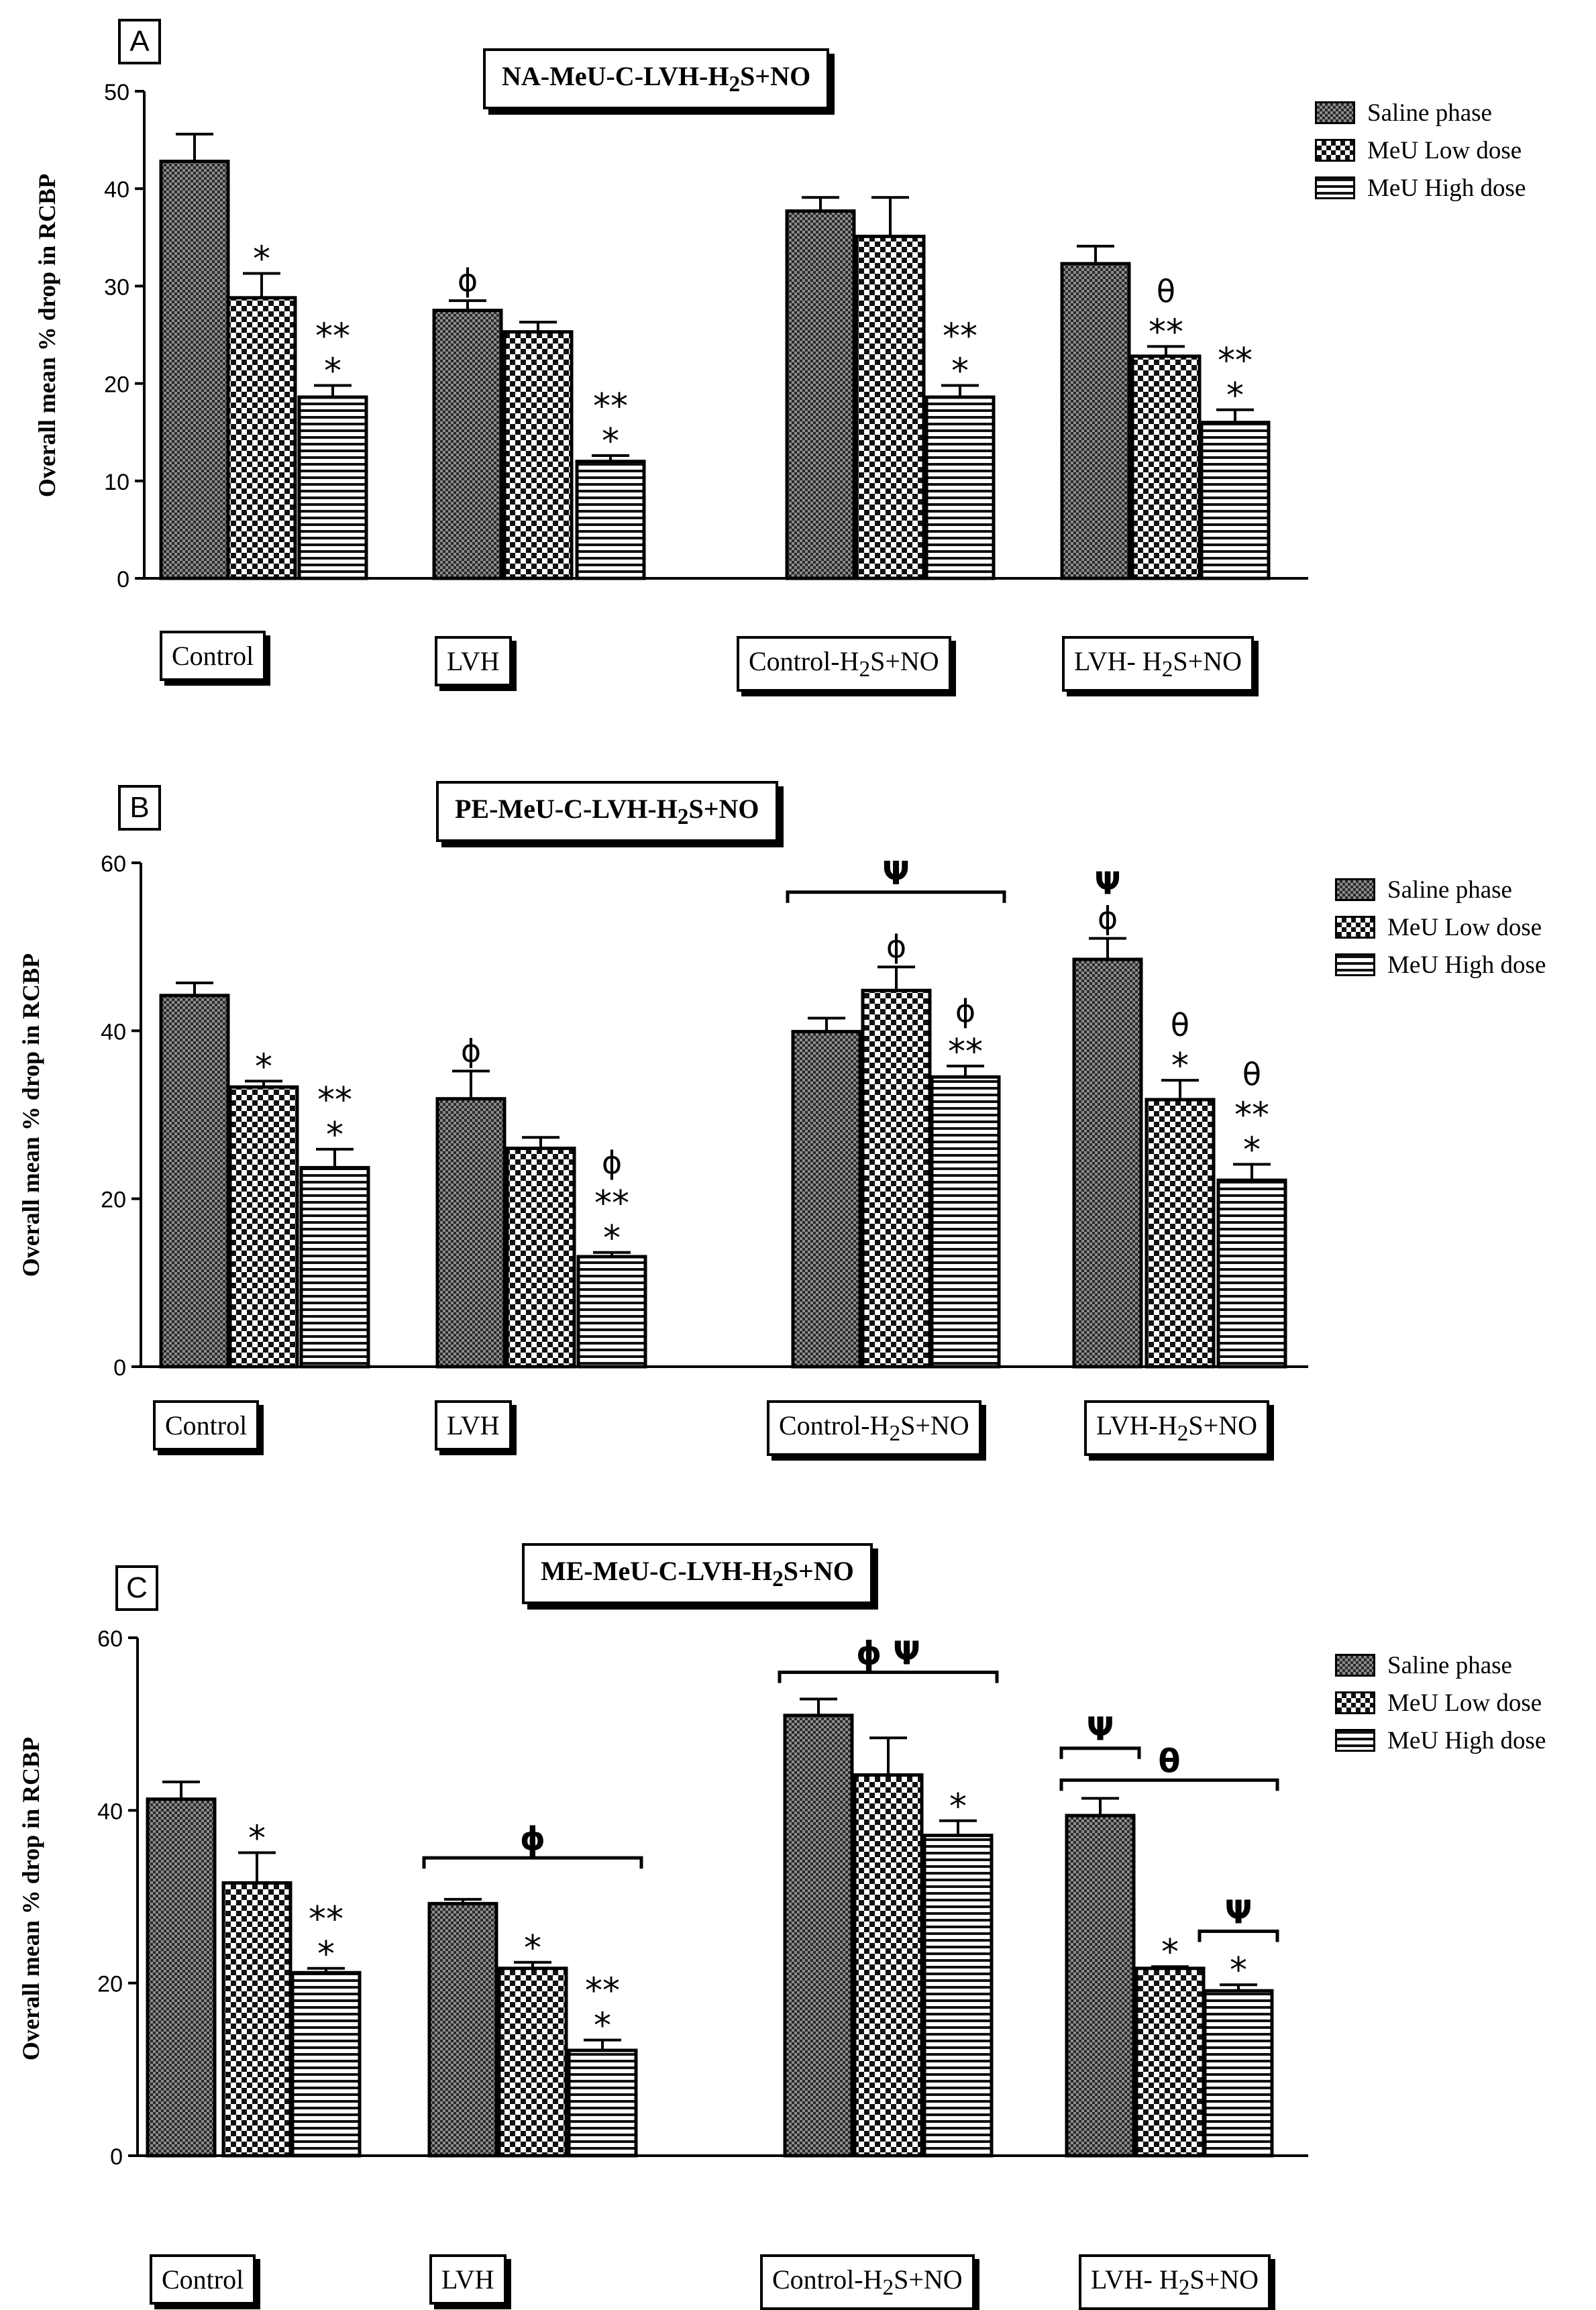  Describe the element at coordinates (136, 1588) in the screenshot. I see `panel-letter: C` at that location.